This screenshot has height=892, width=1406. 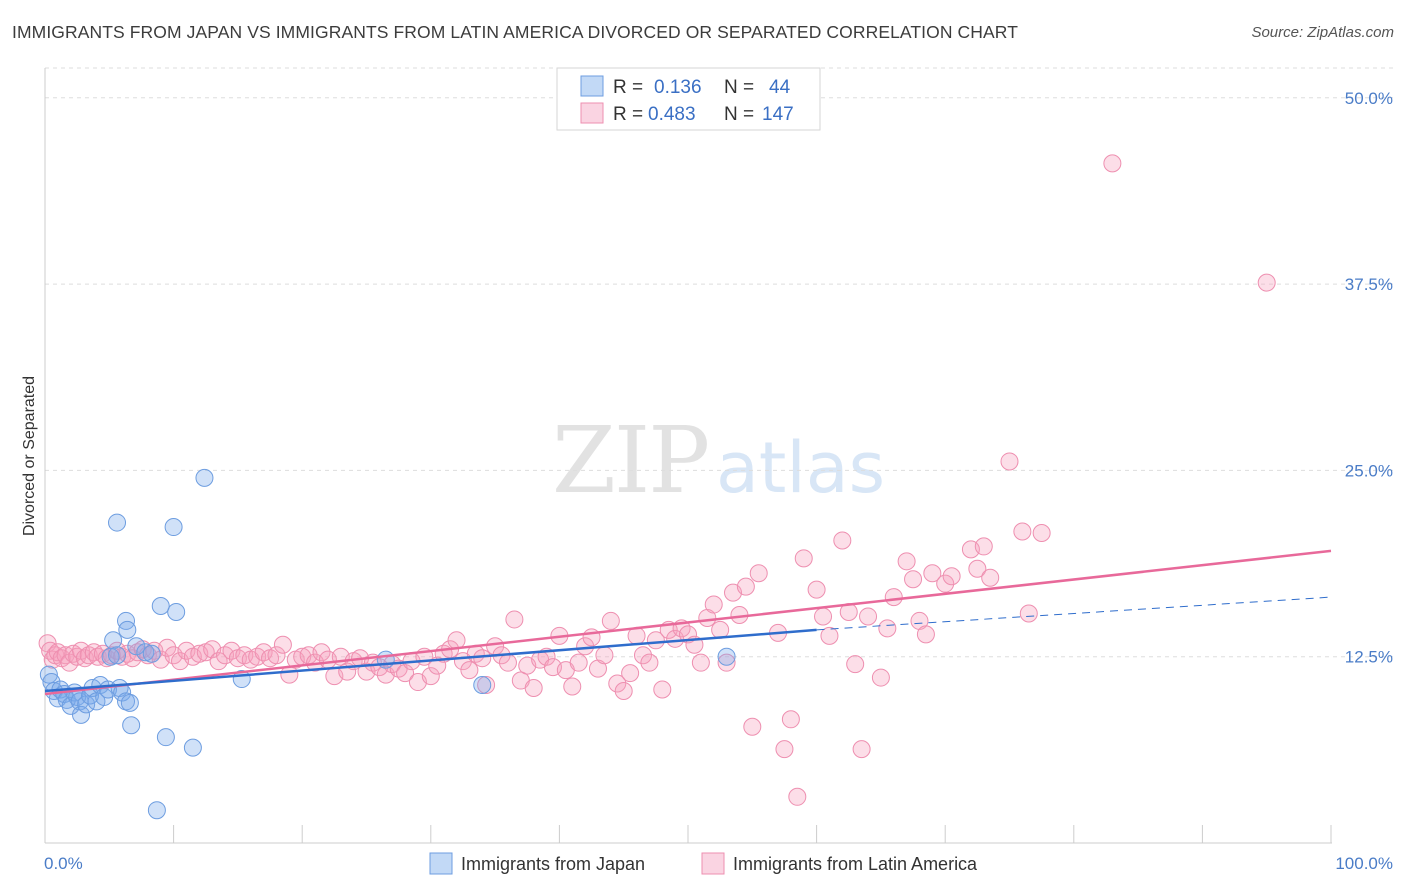 What do you see at coordinates (29, 456) in the screenshot?
I see `y-axis-title: Divorced or Separated` at bounding box center [29, 456].